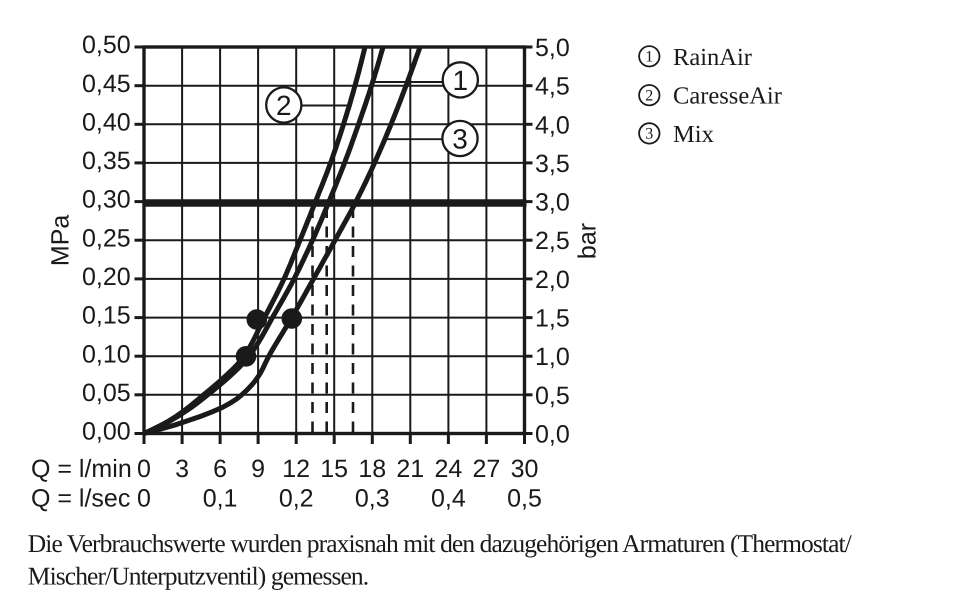 The height and width of the screenshot is (612, 960). Describe the element at coordinates (552, 280) in the screenshot. I see `svg-text: 2,0` at that location.